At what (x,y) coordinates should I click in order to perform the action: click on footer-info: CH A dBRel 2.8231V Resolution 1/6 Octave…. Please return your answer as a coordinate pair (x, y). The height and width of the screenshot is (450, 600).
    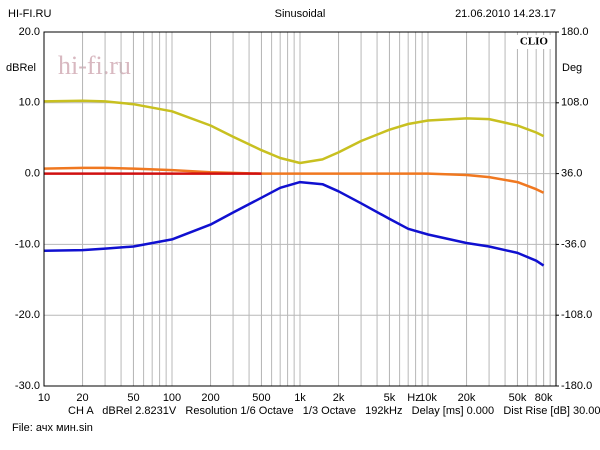
    Looking at the image, I should click on (334, 411).